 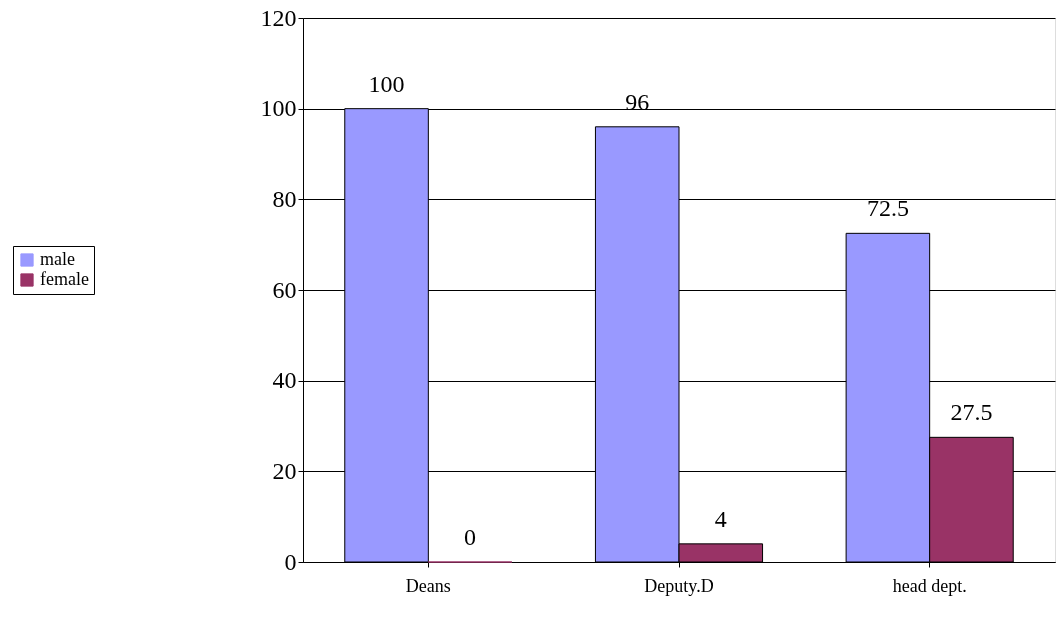 What do you see at coordinates (278, 17) in the screenshot?
I see `y-tick-label: 120` at bounding box center [278, 17].